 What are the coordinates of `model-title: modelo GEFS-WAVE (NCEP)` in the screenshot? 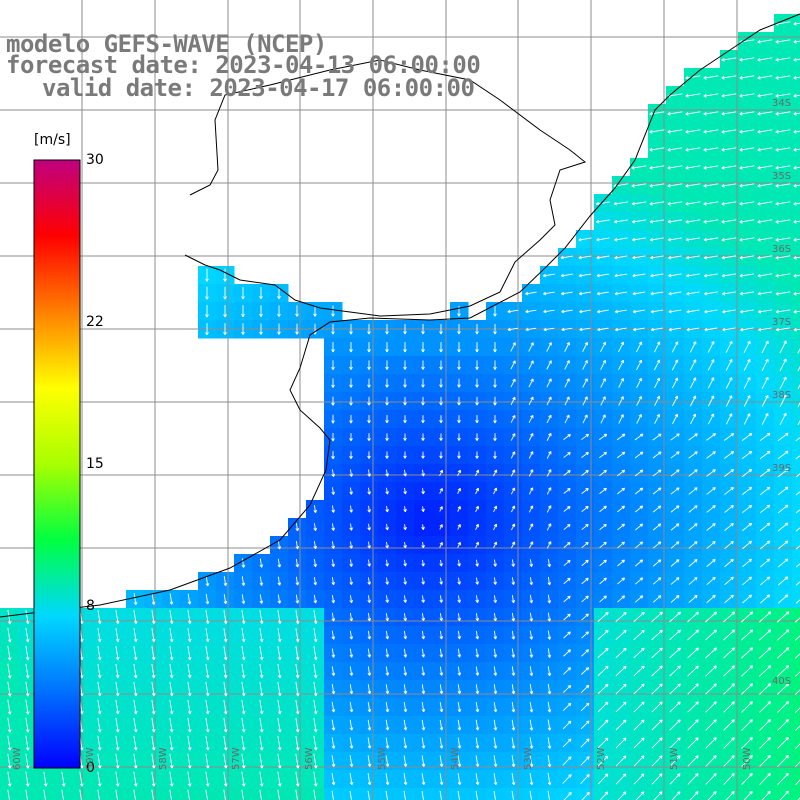 It's located at (166, 44).